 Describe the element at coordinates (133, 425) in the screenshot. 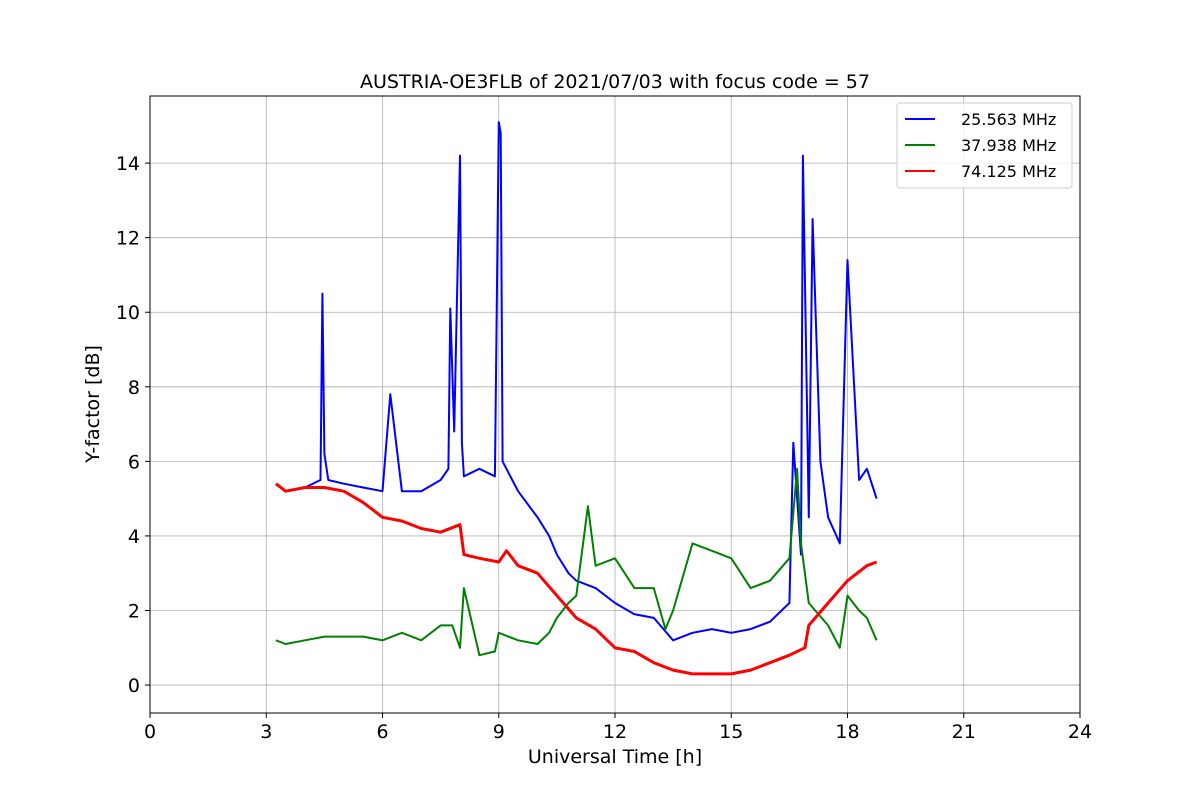

I see `y-axis: 0 2 4 6 8 10 12 14` at that location.